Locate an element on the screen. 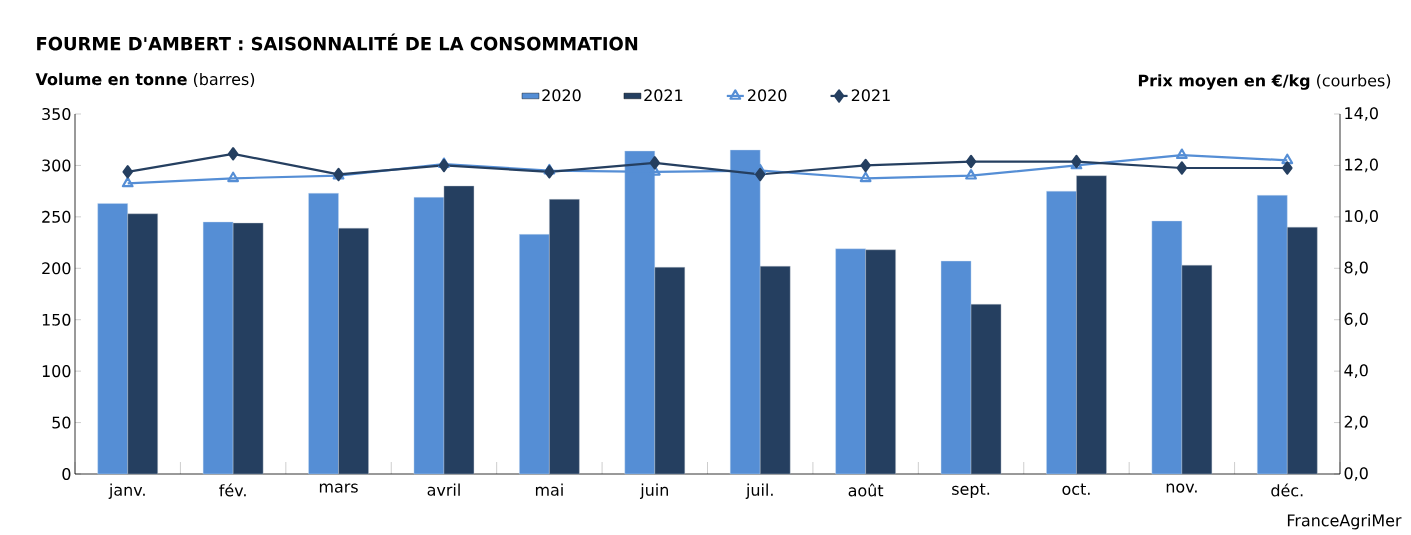  y-tick-label: 250 is located at coordinates (56, 216).